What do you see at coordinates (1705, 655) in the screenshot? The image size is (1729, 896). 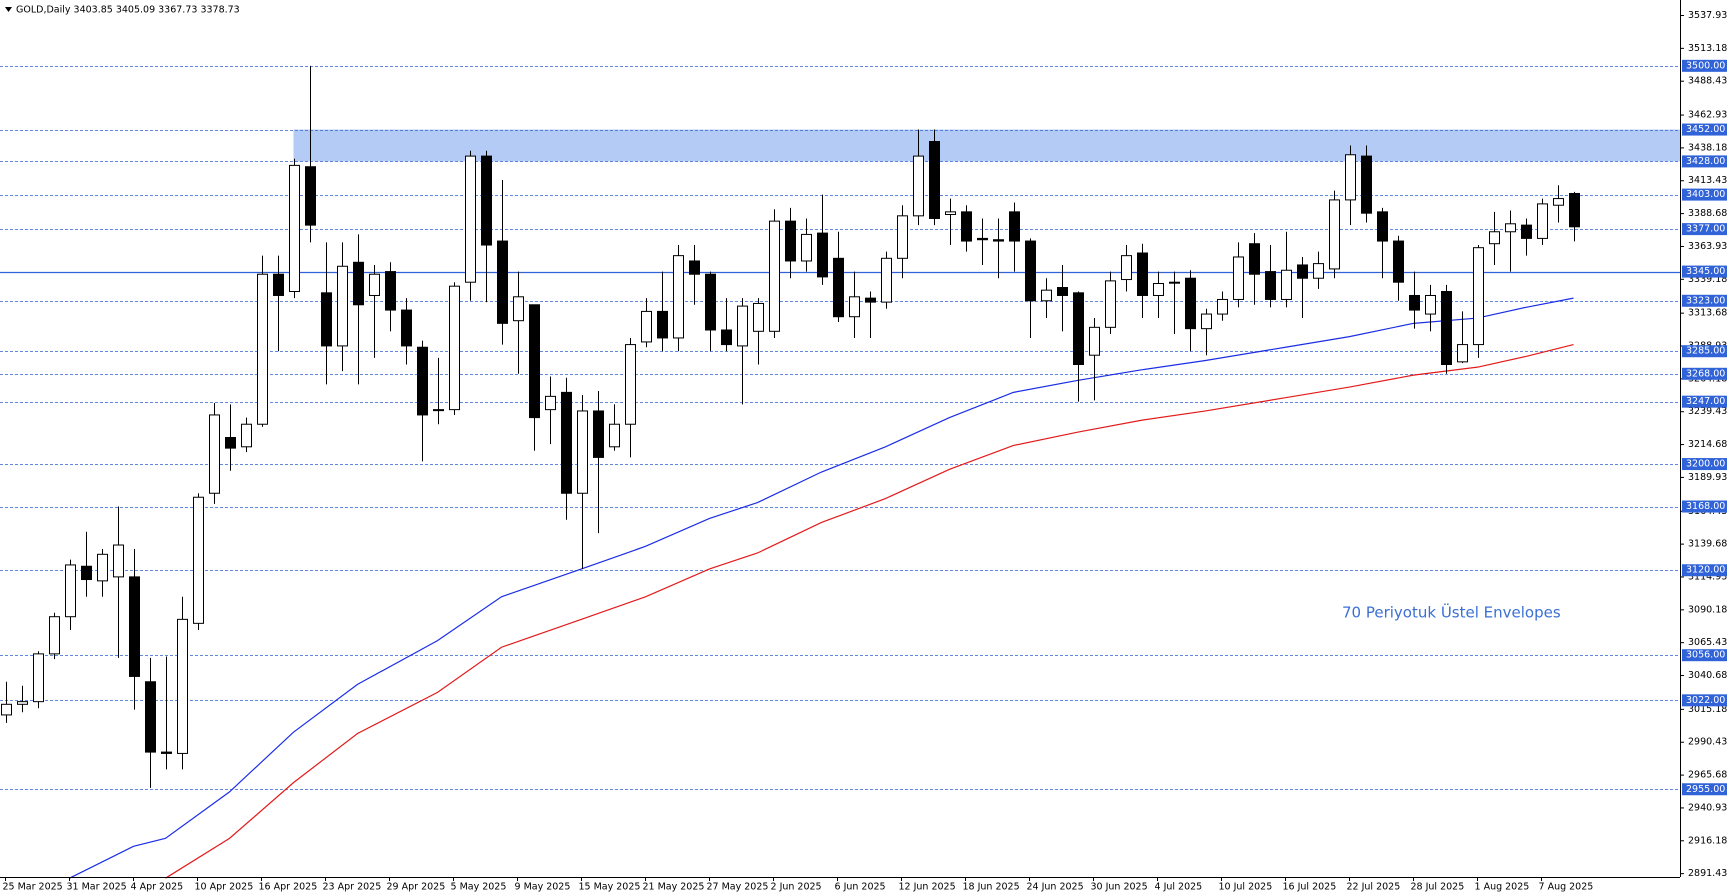 I see `level-label: 3056.00` at bounding box center [1705, 655].